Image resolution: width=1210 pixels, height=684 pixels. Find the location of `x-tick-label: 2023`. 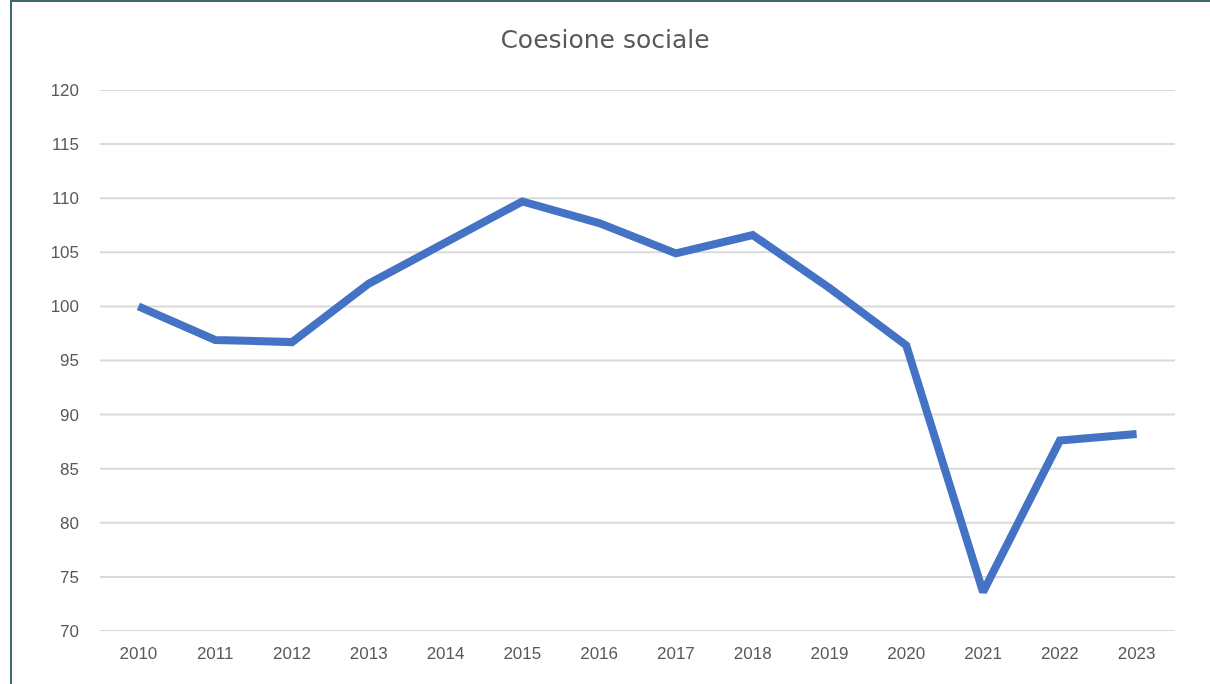

x-tick-label: 2023 is located at coordinates (1136, 653).